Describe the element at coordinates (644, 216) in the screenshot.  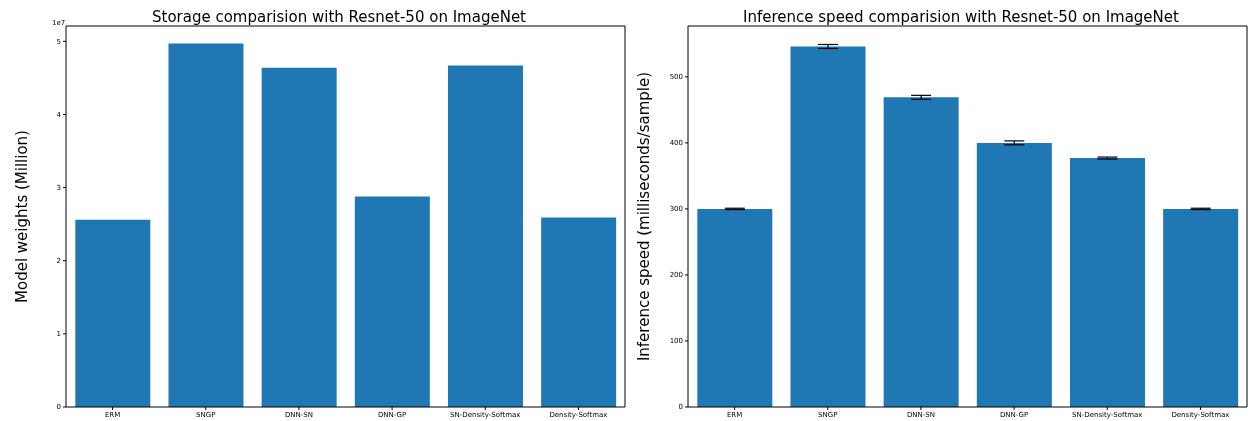
I see `y-axis-title: Inference speed (milliseconds/sample)` at that location.